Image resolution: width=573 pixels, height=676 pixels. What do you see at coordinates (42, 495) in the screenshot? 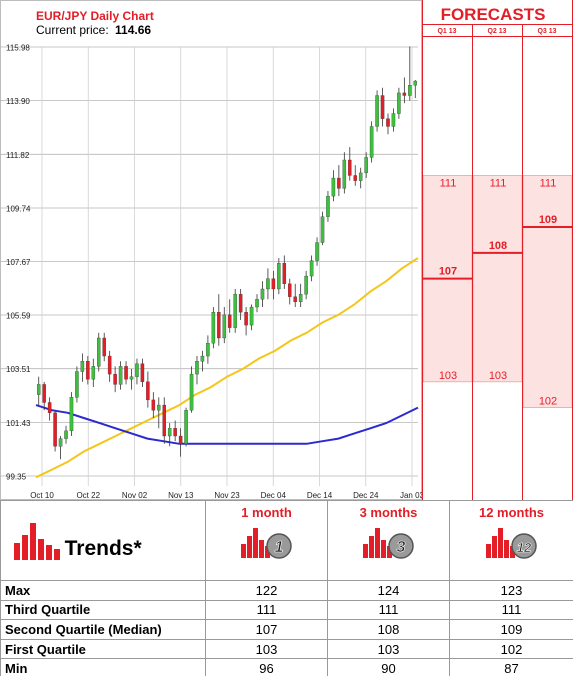
I see `x-tick-label: Oct 10` at bounding box center [42, 495].